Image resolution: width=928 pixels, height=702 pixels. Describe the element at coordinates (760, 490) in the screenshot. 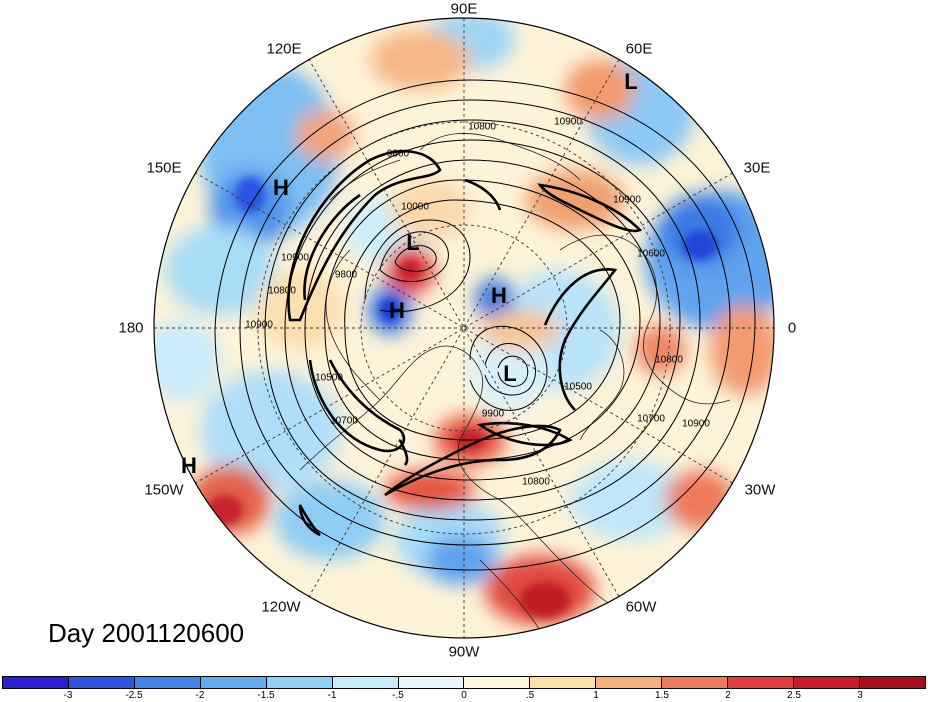

I see `lon-label-30w: 30W` at that location.